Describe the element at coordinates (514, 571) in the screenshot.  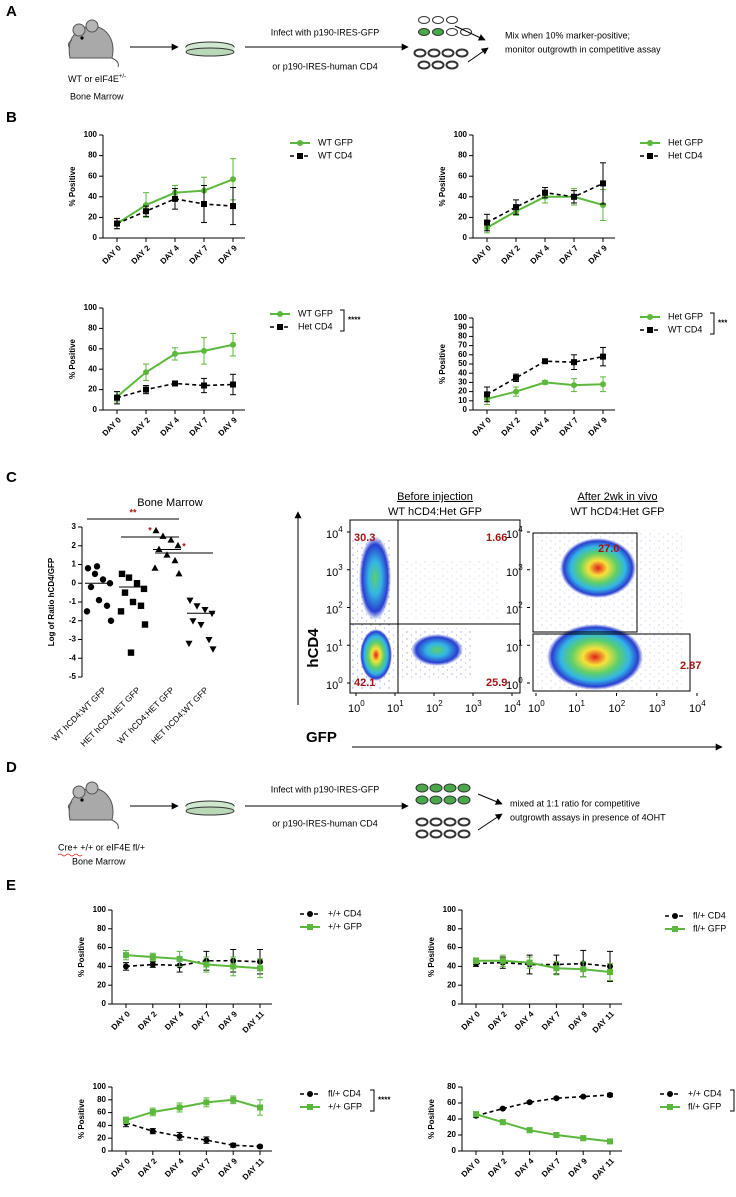
I see `y-tick-label: 10³` at that location.